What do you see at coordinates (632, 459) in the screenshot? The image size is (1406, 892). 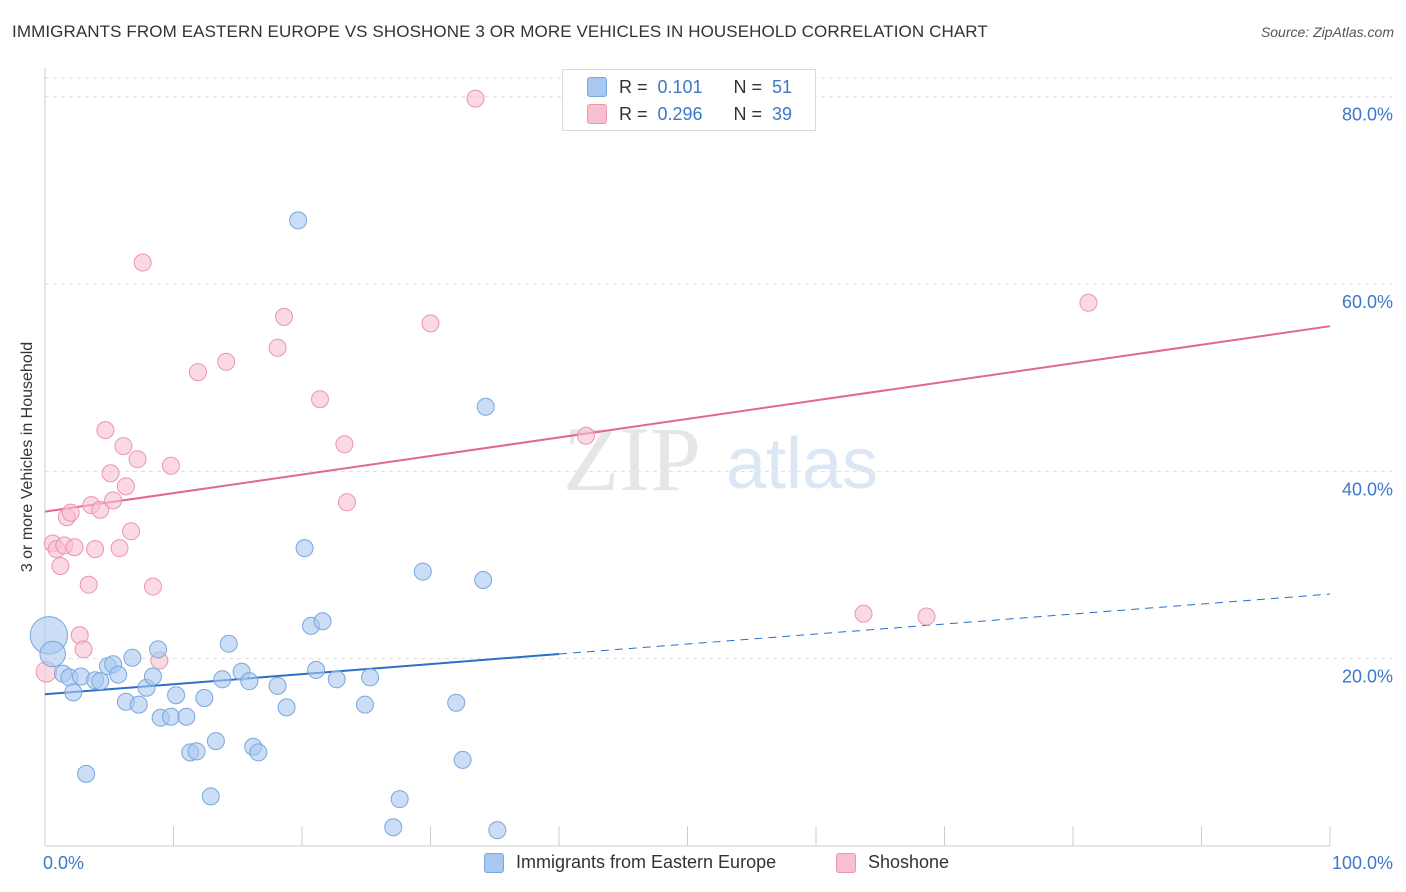 I see `watermark-zip: ZIP` at bounding box center [632, 459].